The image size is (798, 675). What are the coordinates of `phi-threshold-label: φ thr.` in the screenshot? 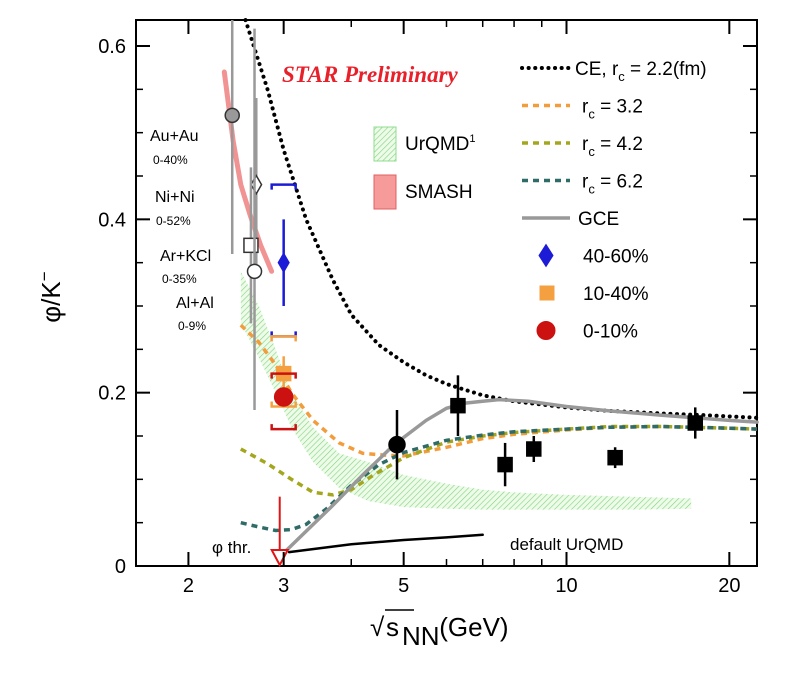 It's located at (231, 547).